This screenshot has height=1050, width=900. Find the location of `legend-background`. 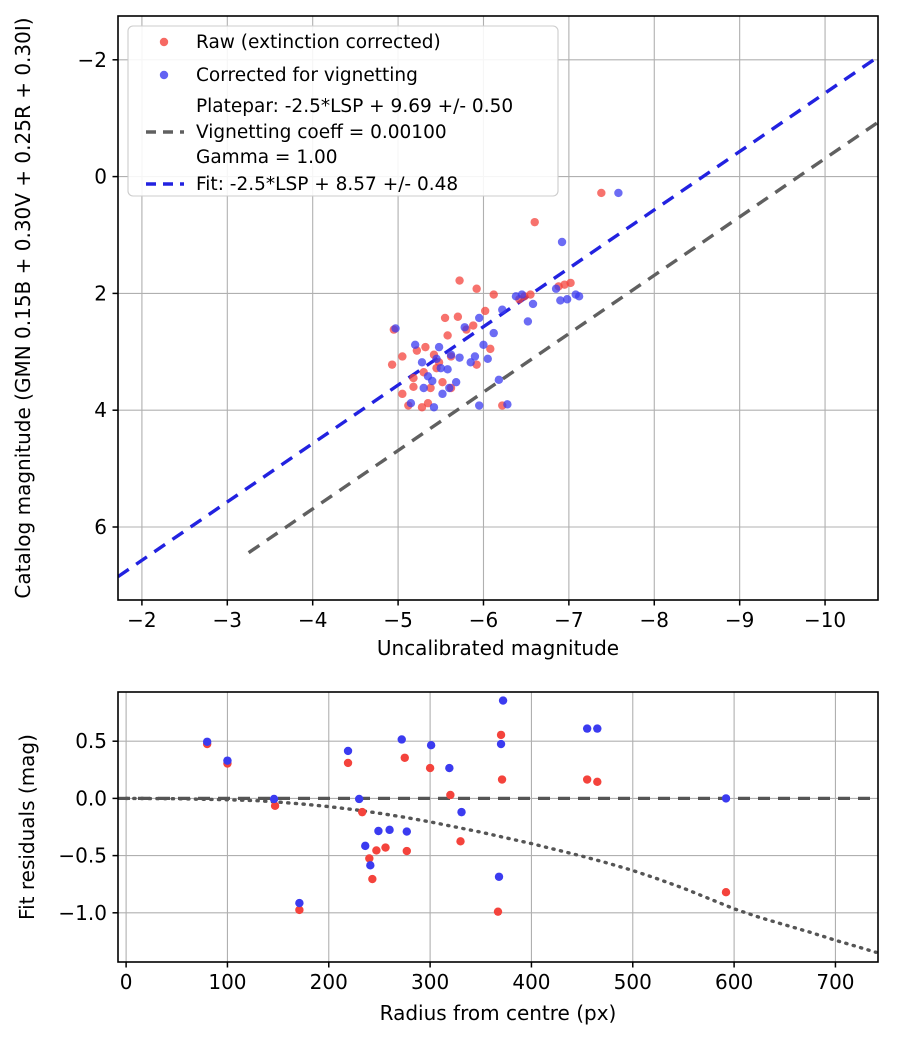

legend-background is located at coordinates (343, 111).